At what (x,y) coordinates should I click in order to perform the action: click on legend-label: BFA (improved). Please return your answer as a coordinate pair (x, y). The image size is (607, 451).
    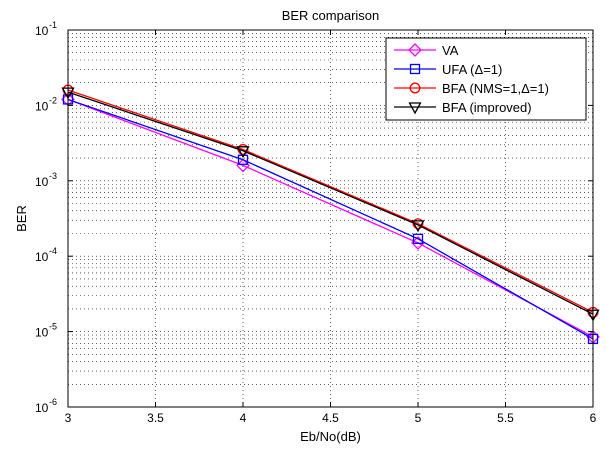
    Looking at the image, I should click on (487, 107).